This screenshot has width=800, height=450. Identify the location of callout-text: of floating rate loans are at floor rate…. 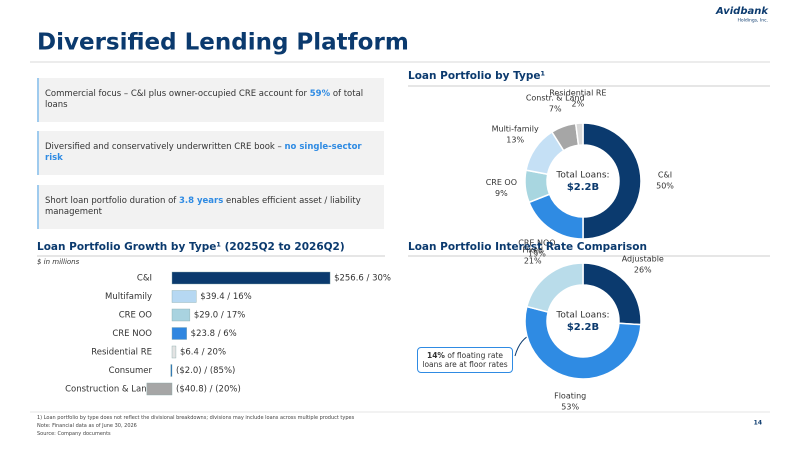
(465, 359).